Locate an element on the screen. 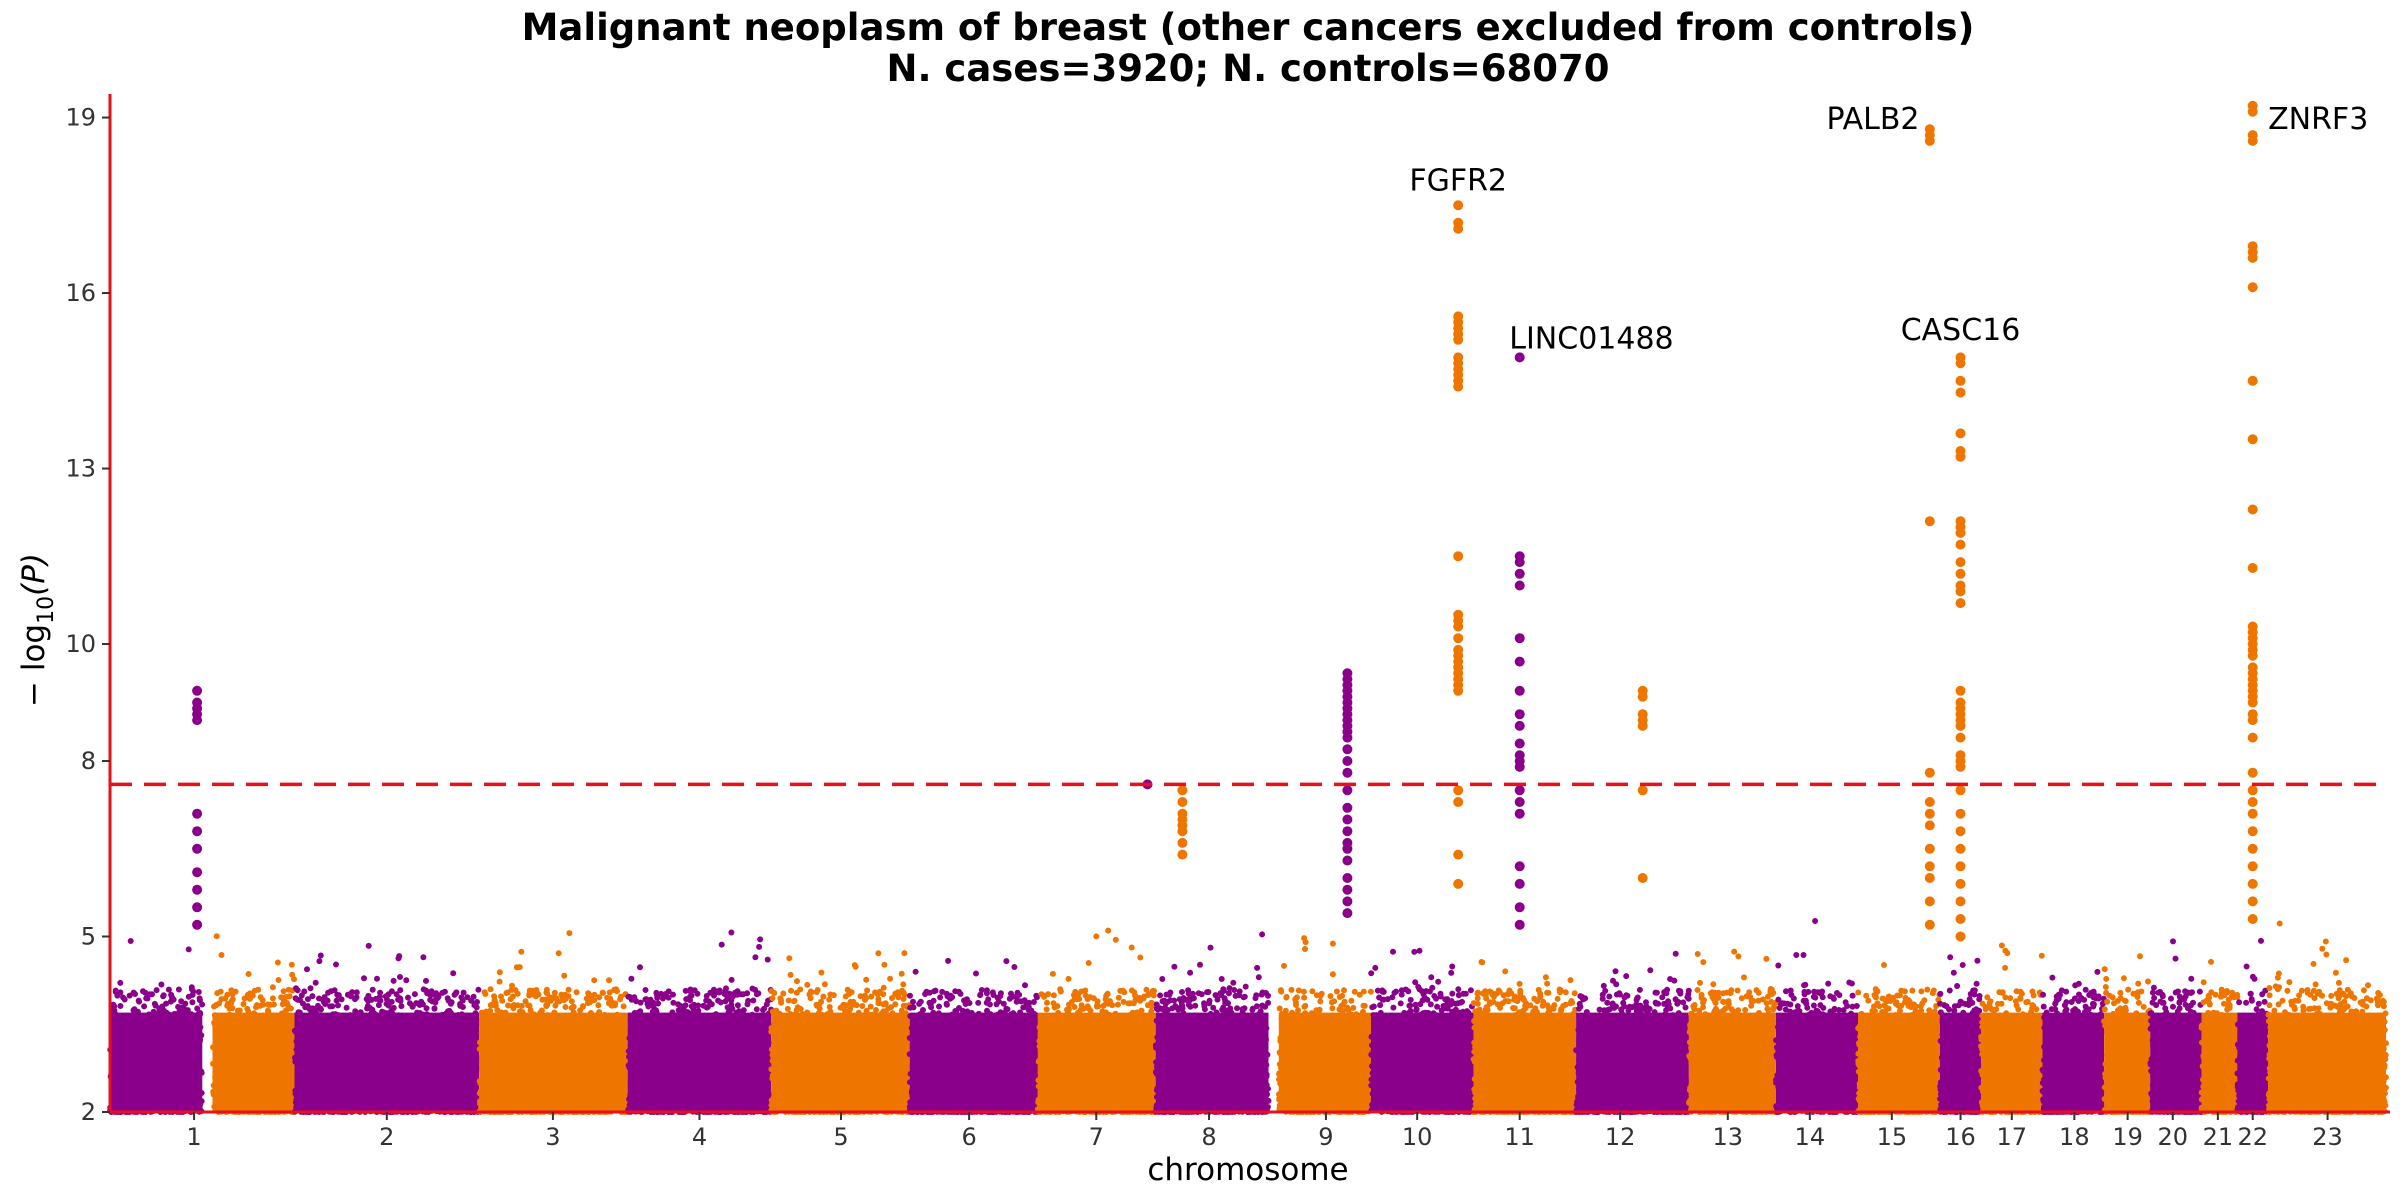 This screenshot has height=1200, width=2400. x-tick-label: 23 is located at coordinates (2327, 1137).